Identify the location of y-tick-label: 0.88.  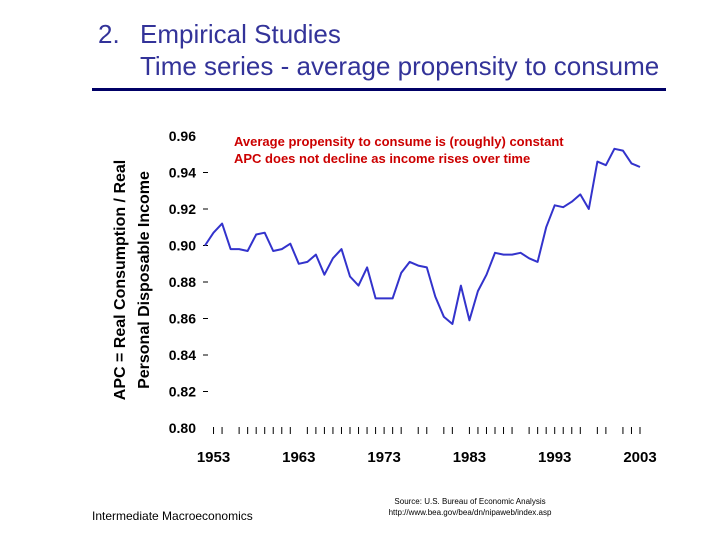
(182, 282).